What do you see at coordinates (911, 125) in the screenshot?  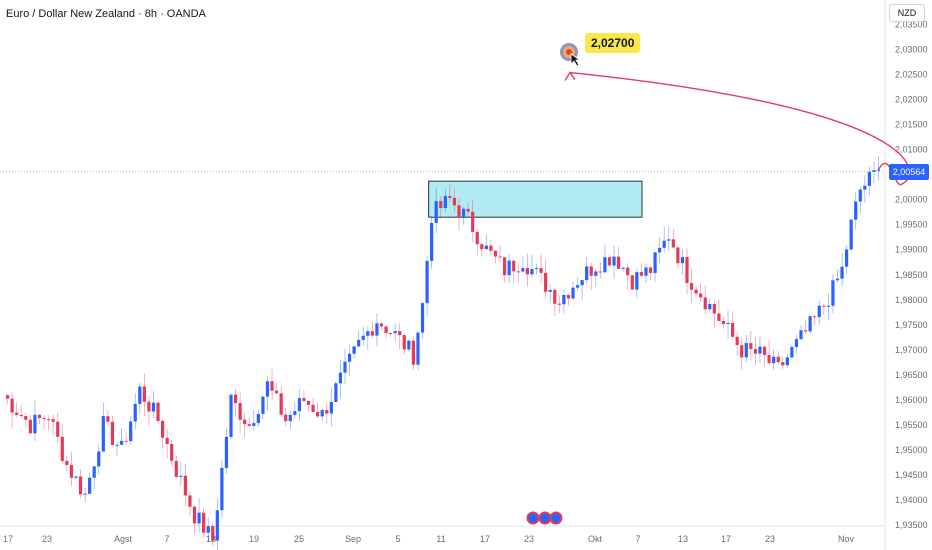 I see `y-tick-label: 2,01500` at bounding box center [911, 125].